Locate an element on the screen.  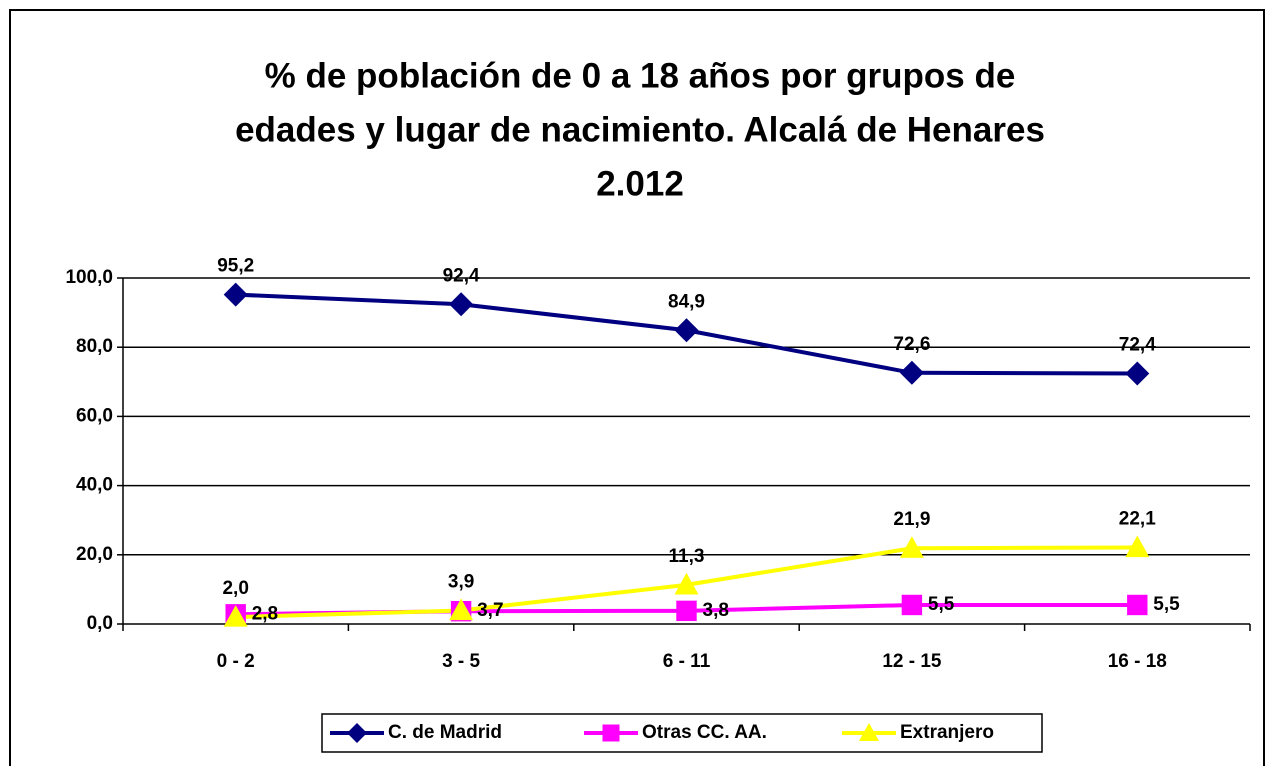
chart-title: 2.012 is located at coordinates (640, 183).